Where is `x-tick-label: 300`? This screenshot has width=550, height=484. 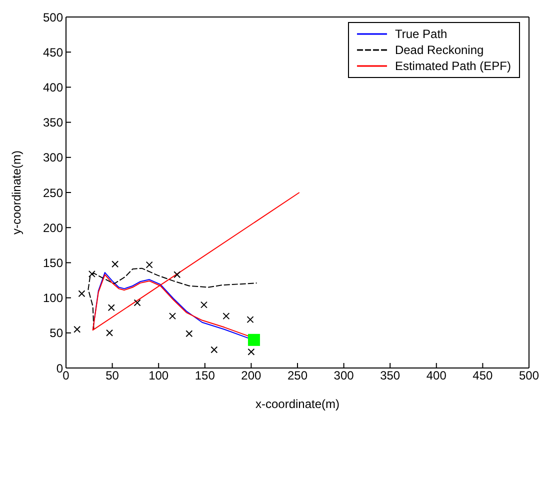 x-tick-label: 300 is located at coordinates (344, 375).